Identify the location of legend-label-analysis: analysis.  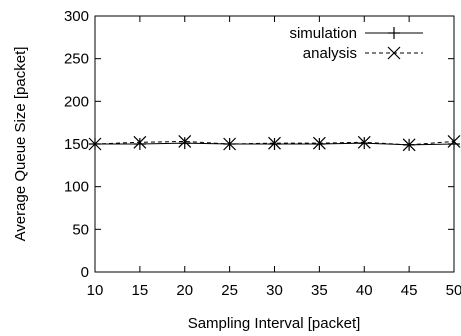
(330, 53).